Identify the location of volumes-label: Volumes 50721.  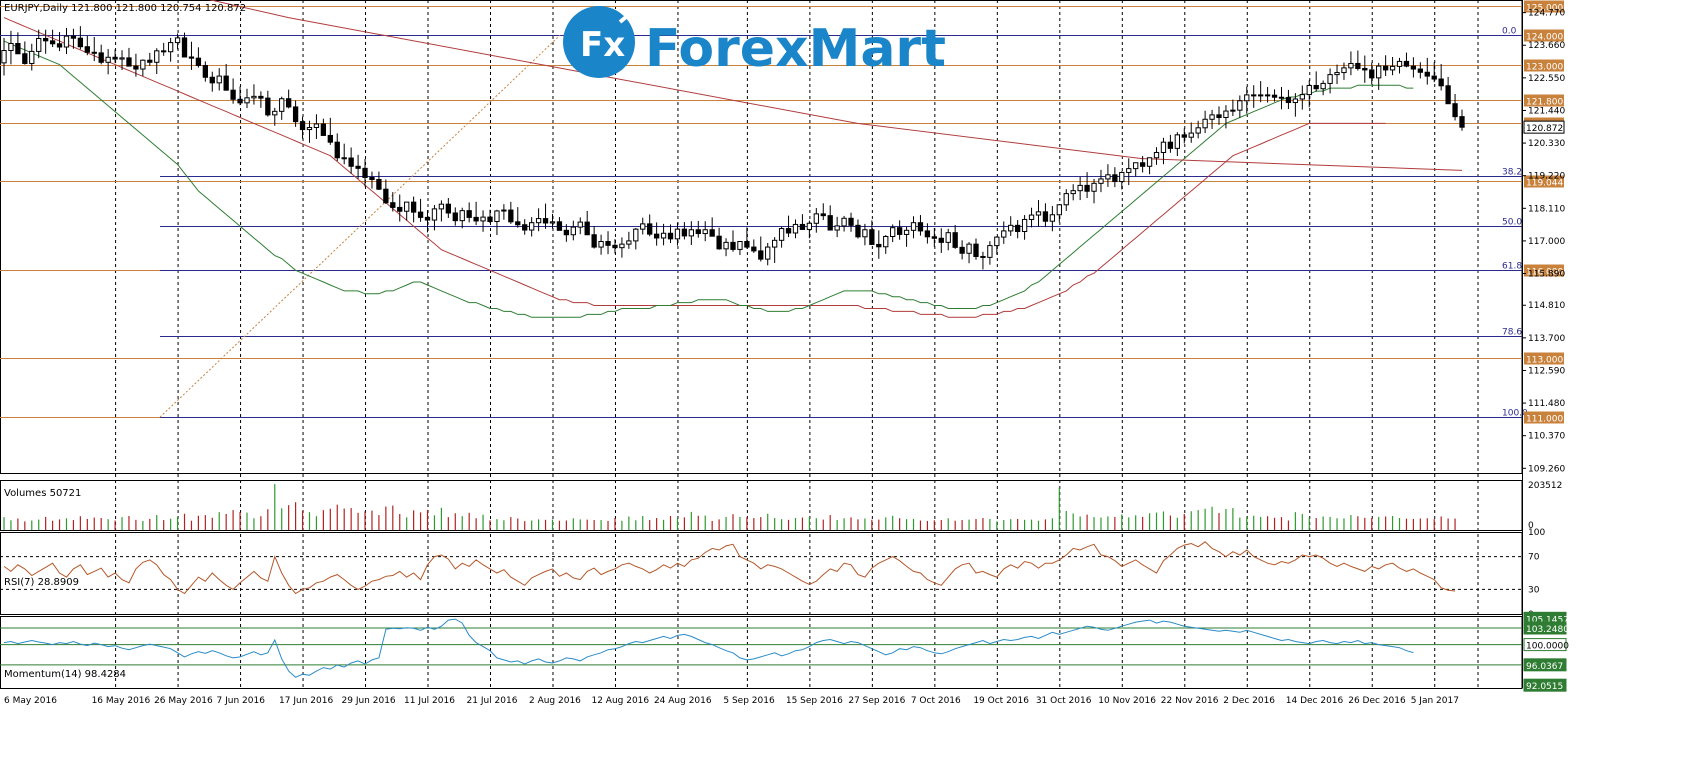
(42, 493).